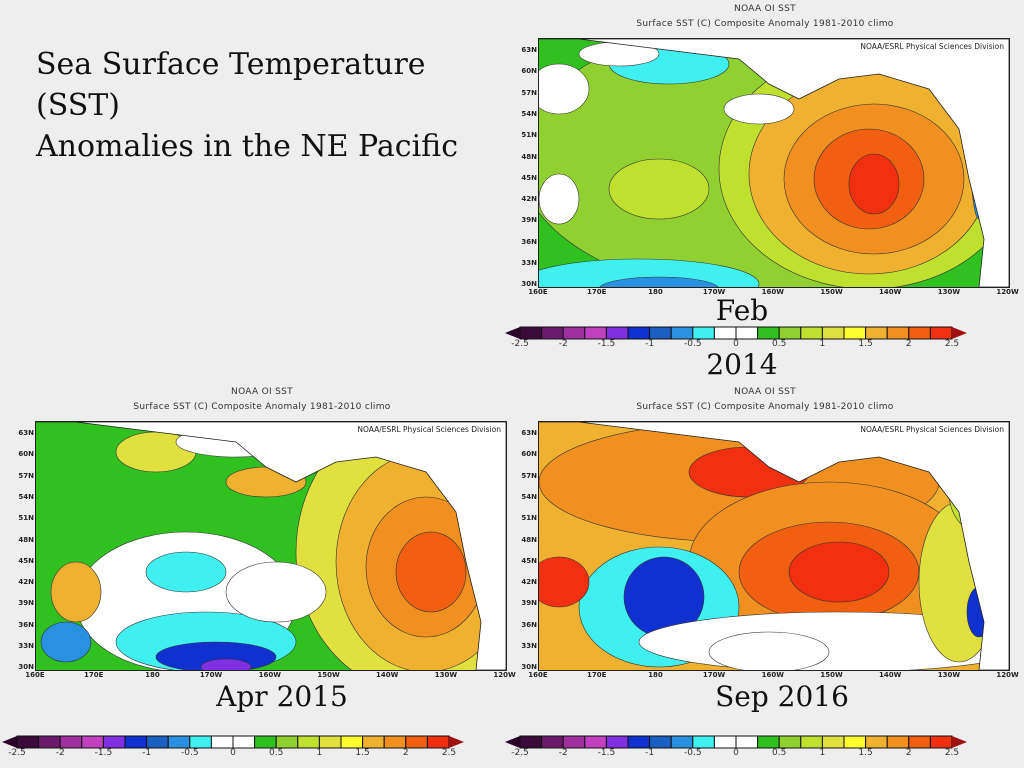 This screenshot has height=768, width=1024. Describe the element at coordinates (736, 344) in the screenshot. I see `colorbar-tick-label: 0` at that location.